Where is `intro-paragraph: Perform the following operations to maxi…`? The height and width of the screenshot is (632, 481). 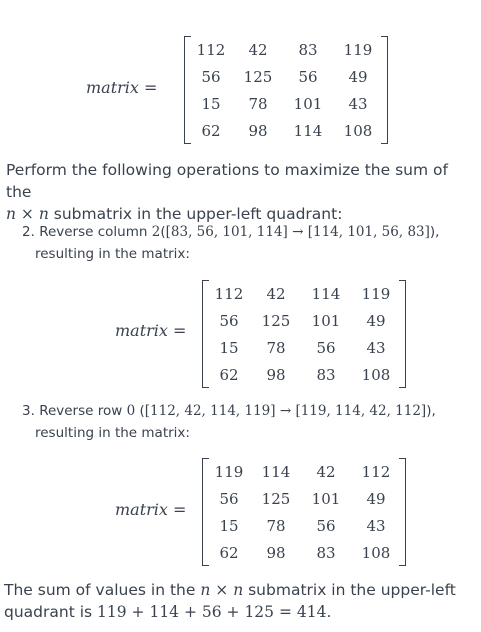
intro-paragraph: Perform the following operations to maxi… is located at coordinates (227, 192).